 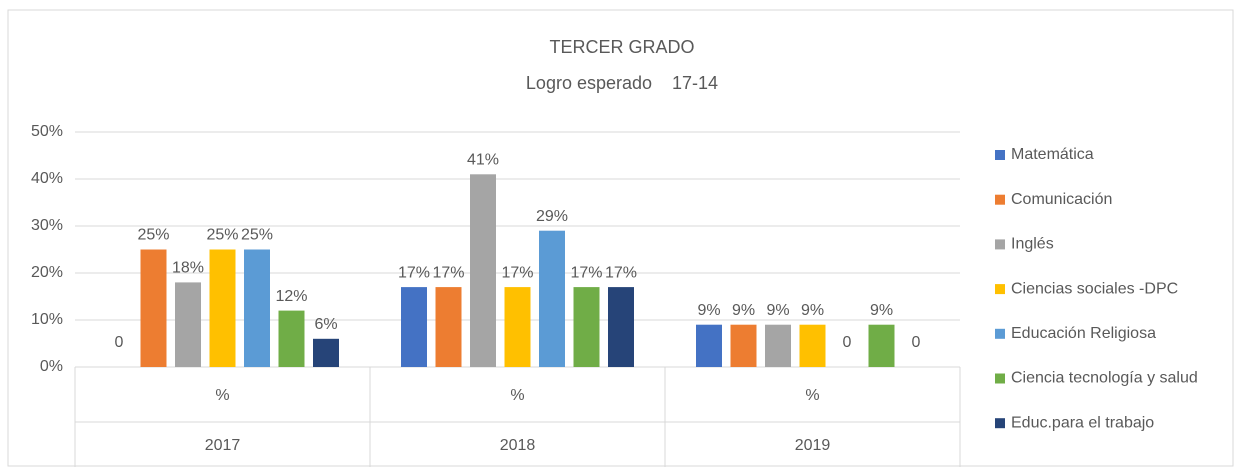 I want to click on y-tick-label: 20%, so click(x=47, y=272).